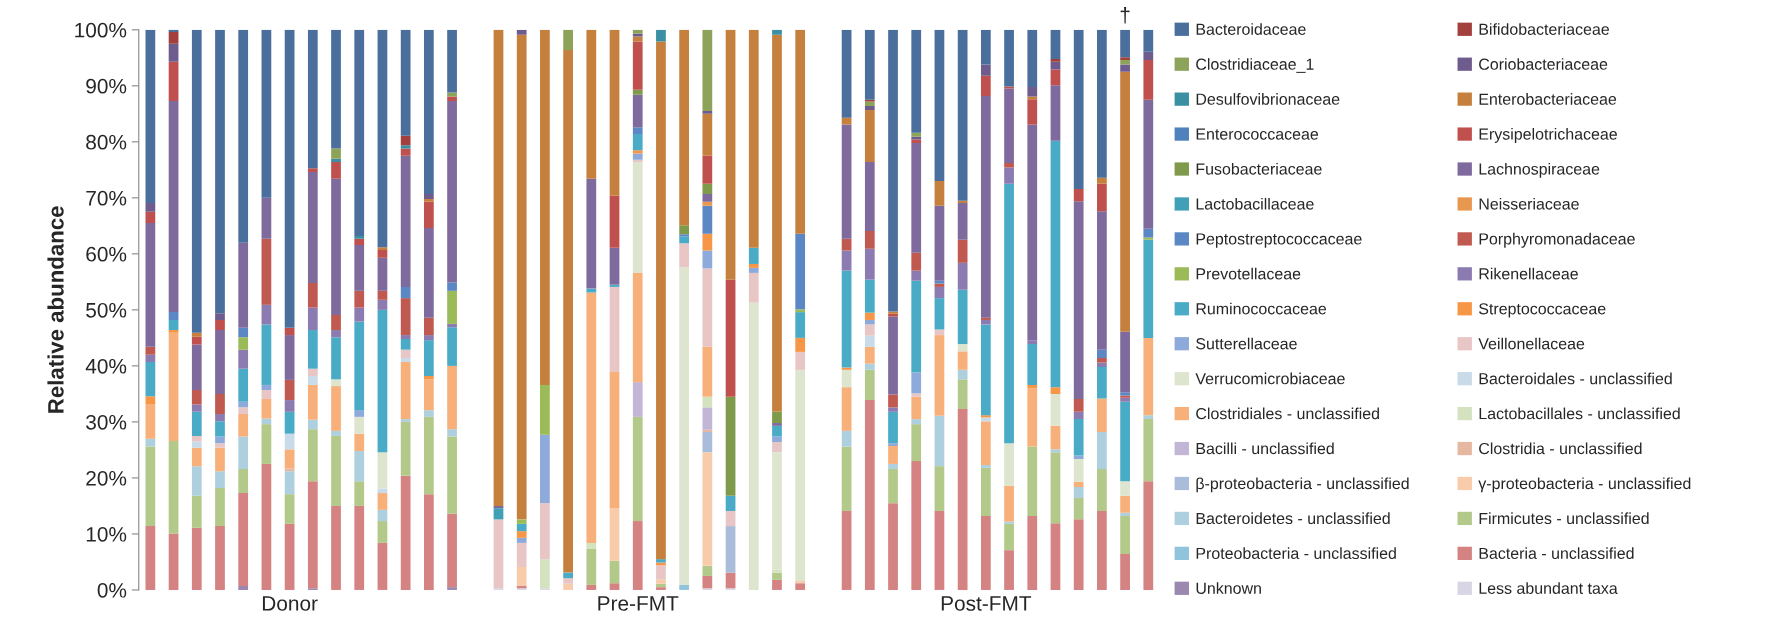 Image resolution: width=1779 pixels, height=621 pixels. I want to click on legend-label: β-proteobacteria - unclassified, so click(1302, 485).